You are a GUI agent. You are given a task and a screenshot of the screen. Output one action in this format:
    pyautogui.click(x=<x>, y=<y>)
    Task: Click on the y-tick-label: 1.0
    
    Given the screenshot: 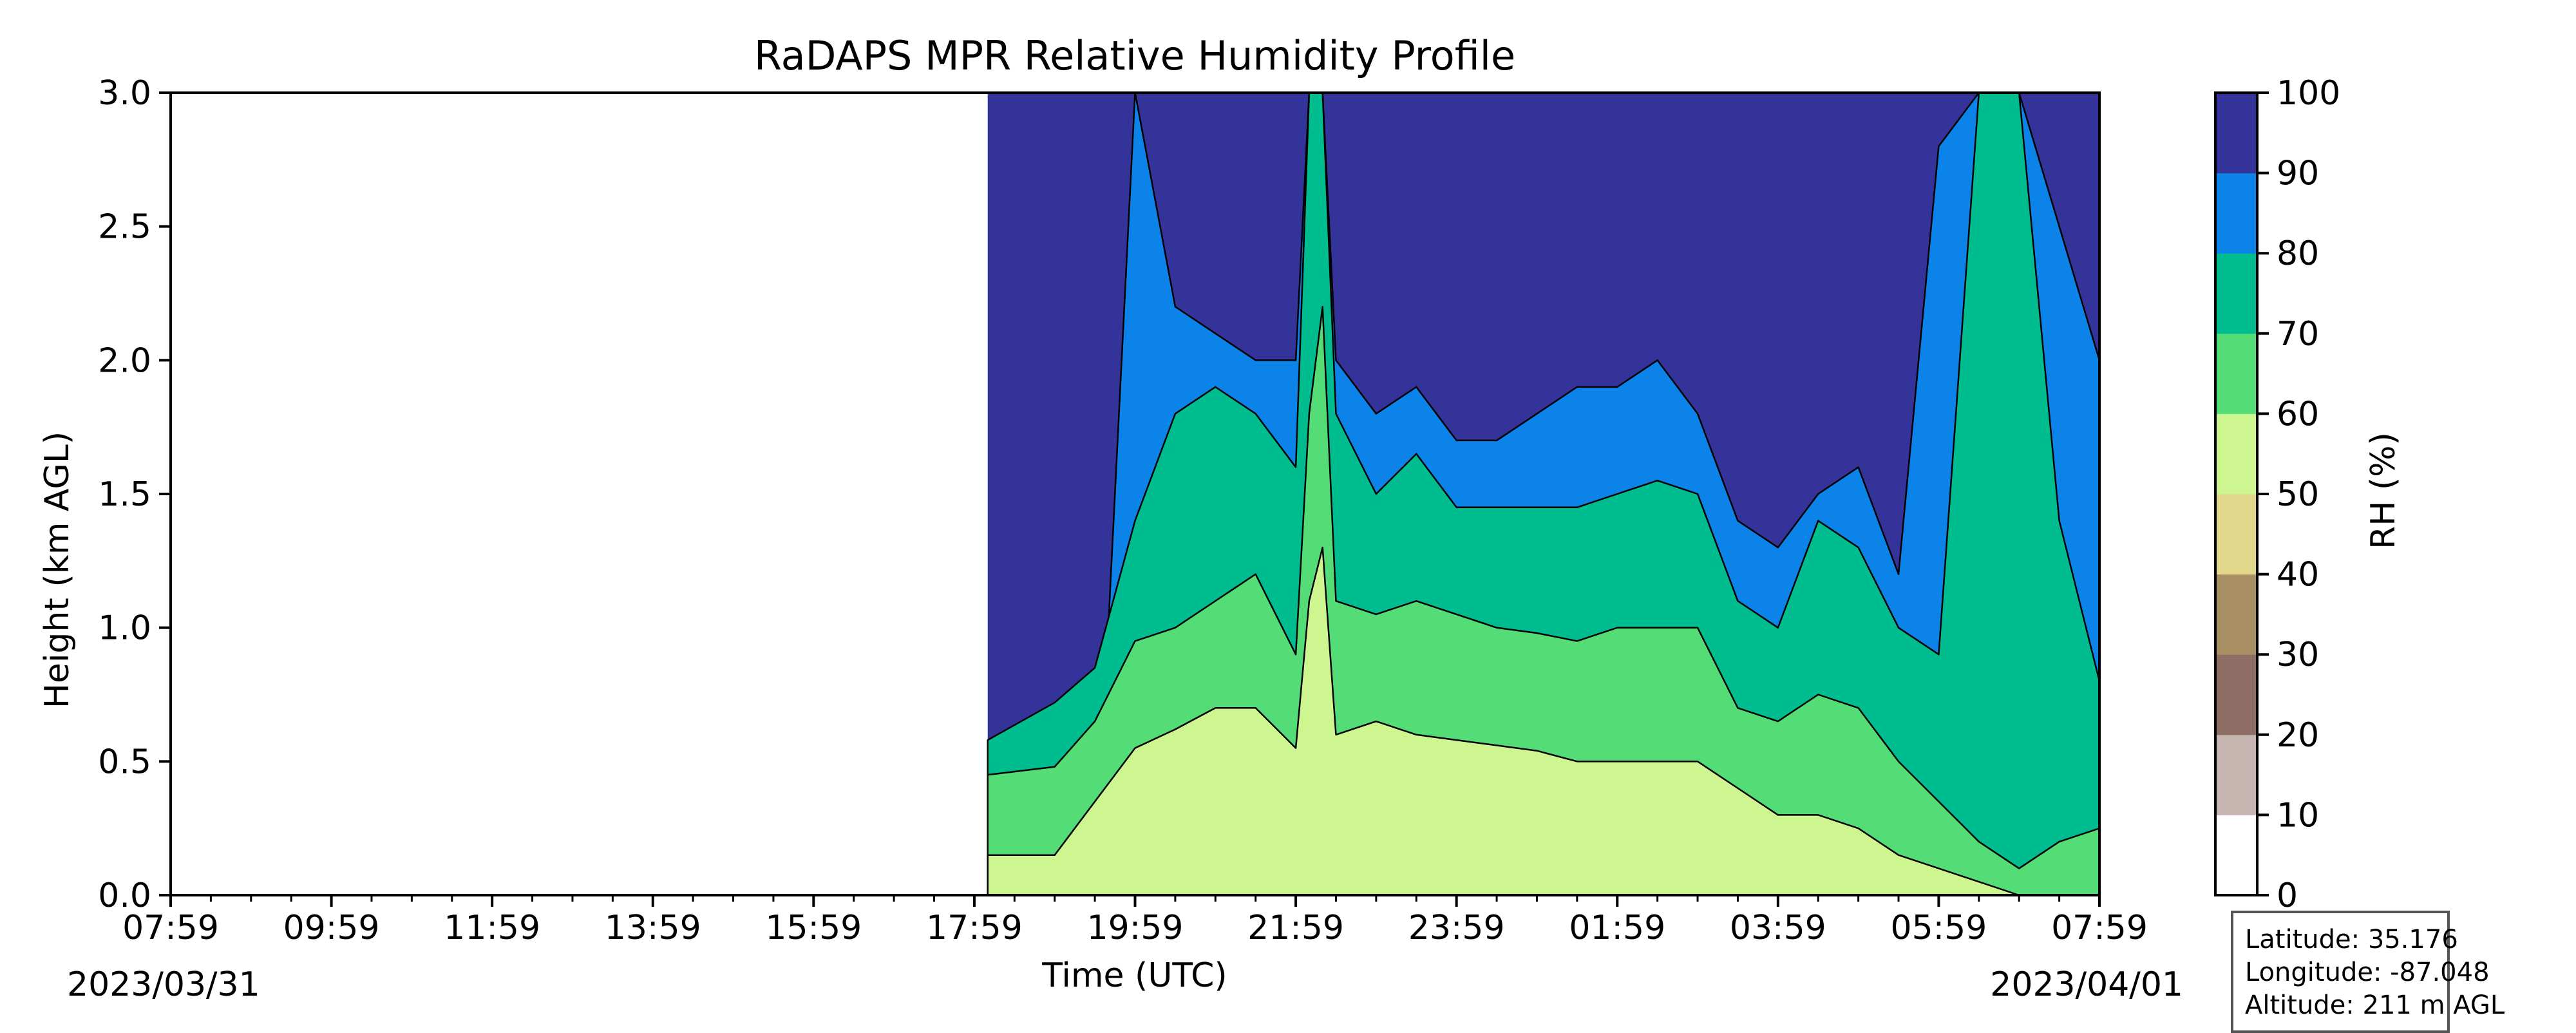 What is the action you would take?
    pyautogui.click(x=124, y=628)
    